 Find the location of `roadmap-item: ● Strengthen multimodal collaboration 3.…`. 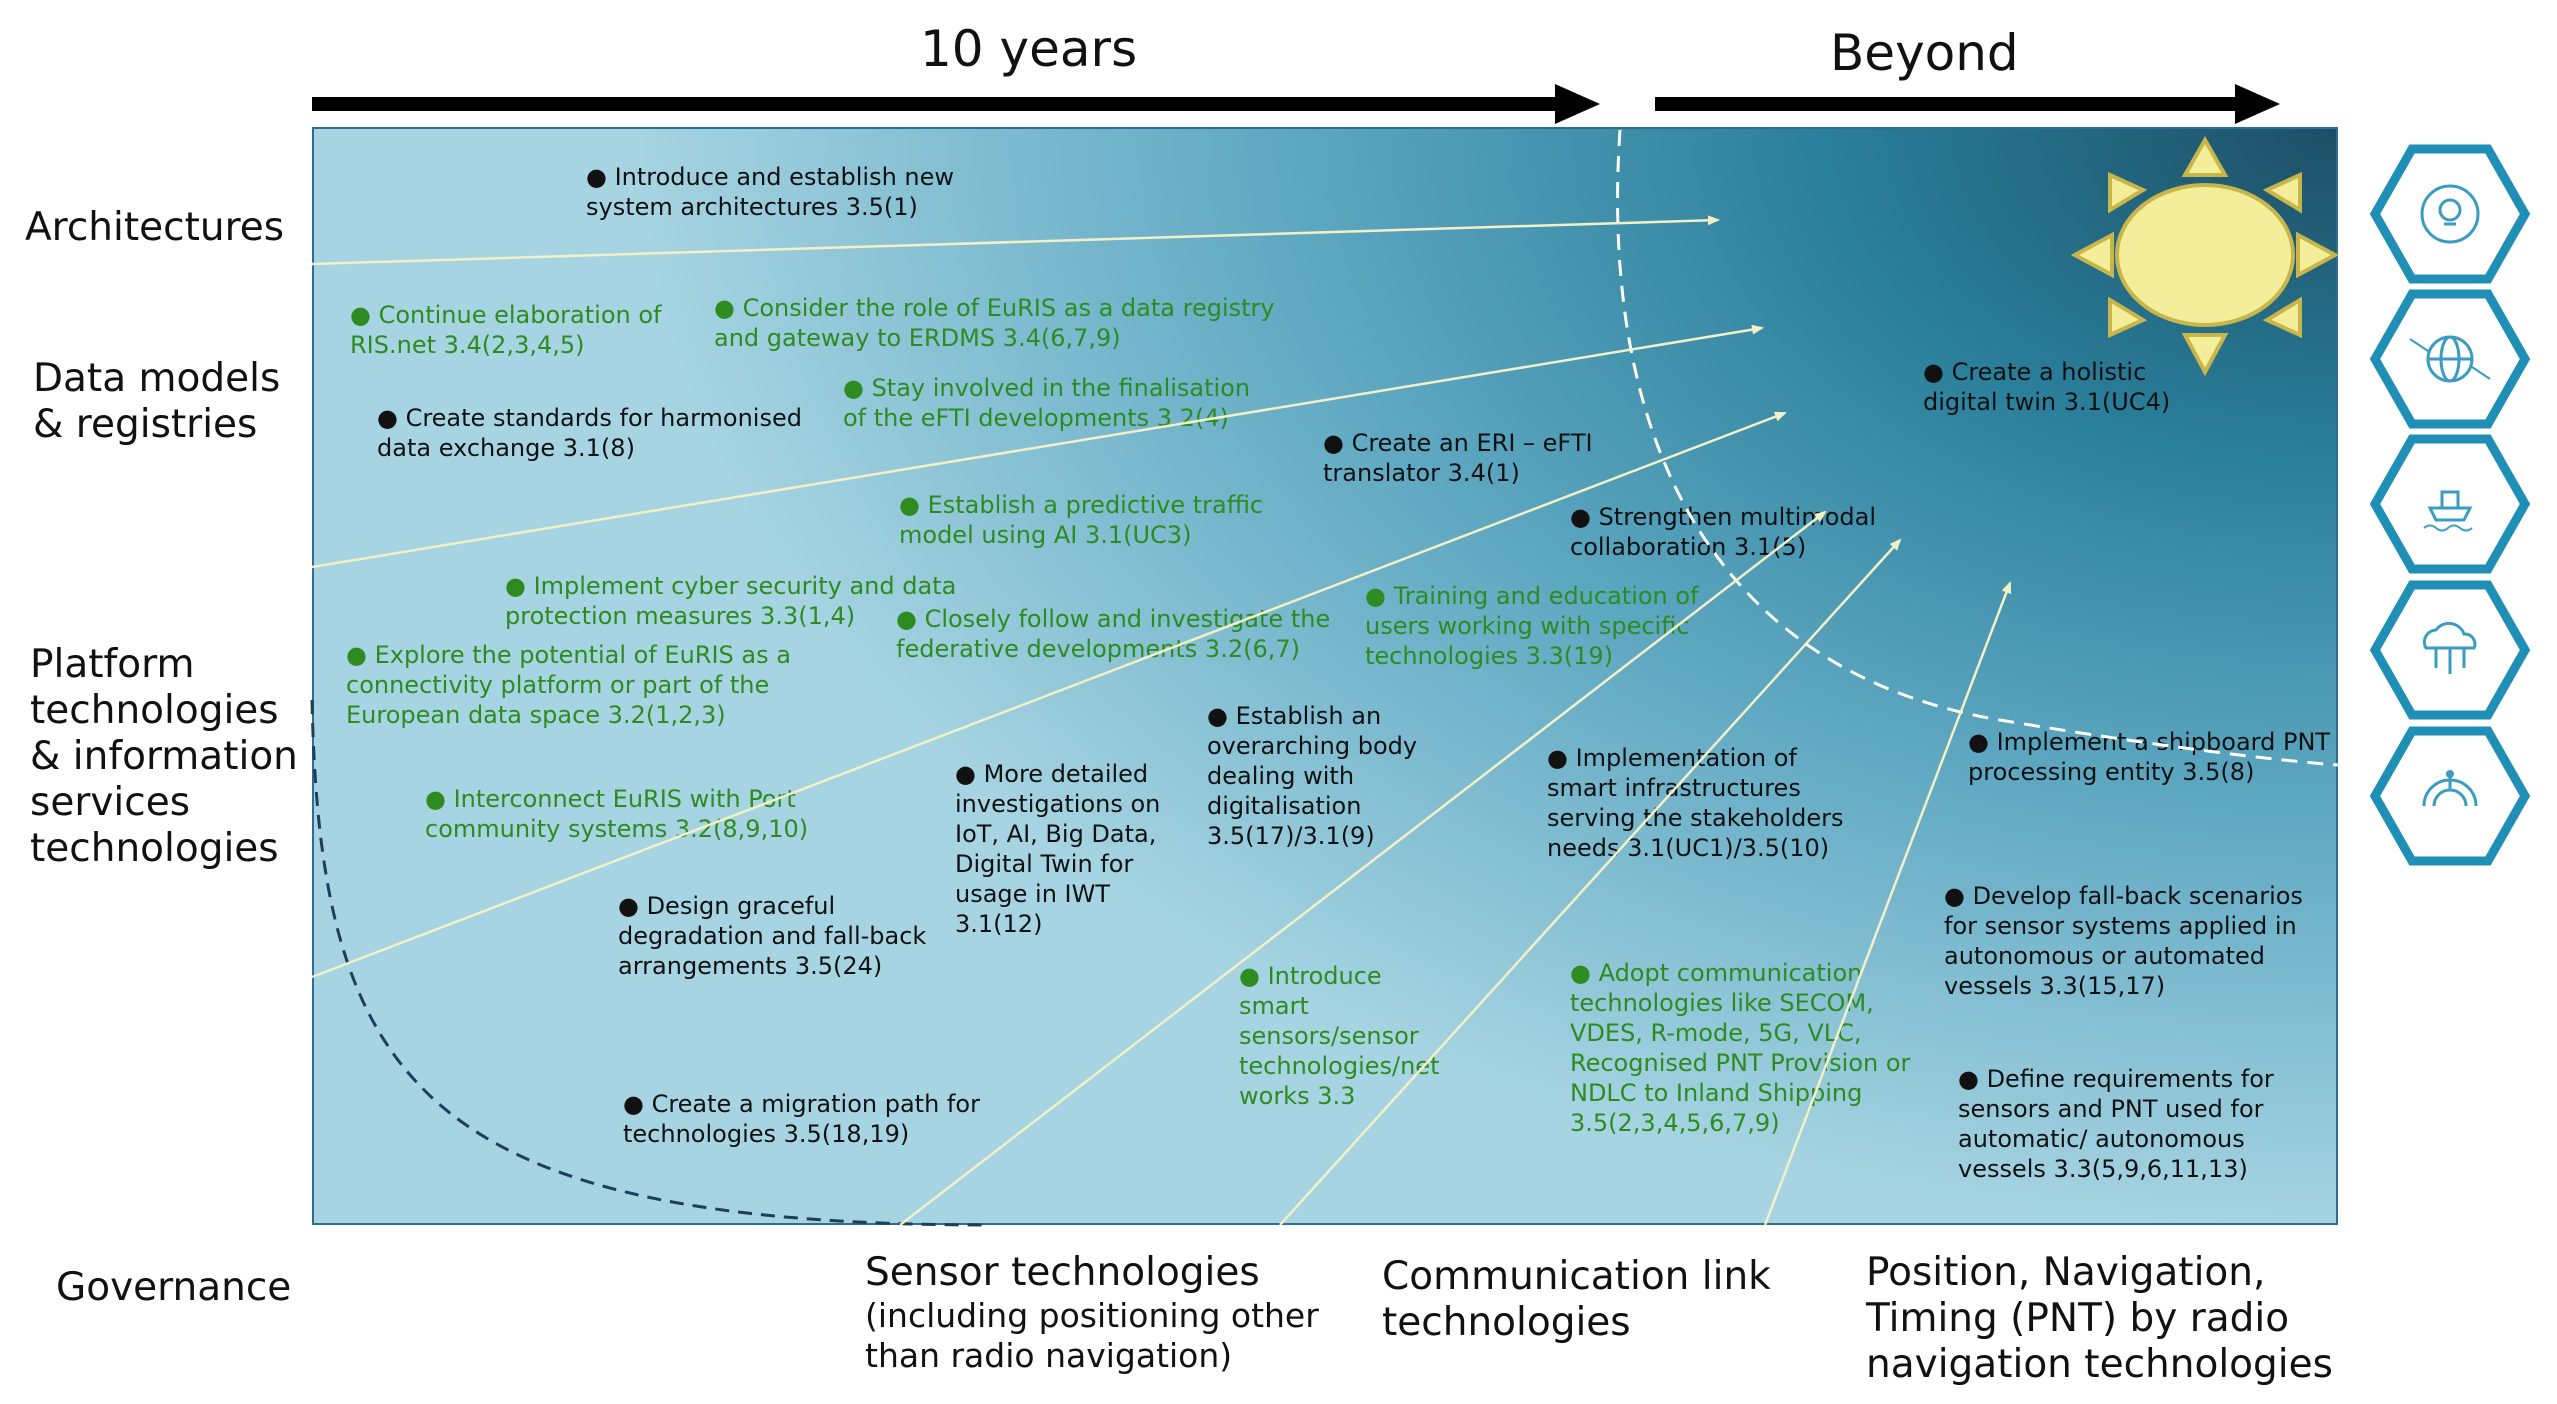

roadmap-item: ● Strengthen multimodal collaboration 3.… is located at coordinates (1723, 532).